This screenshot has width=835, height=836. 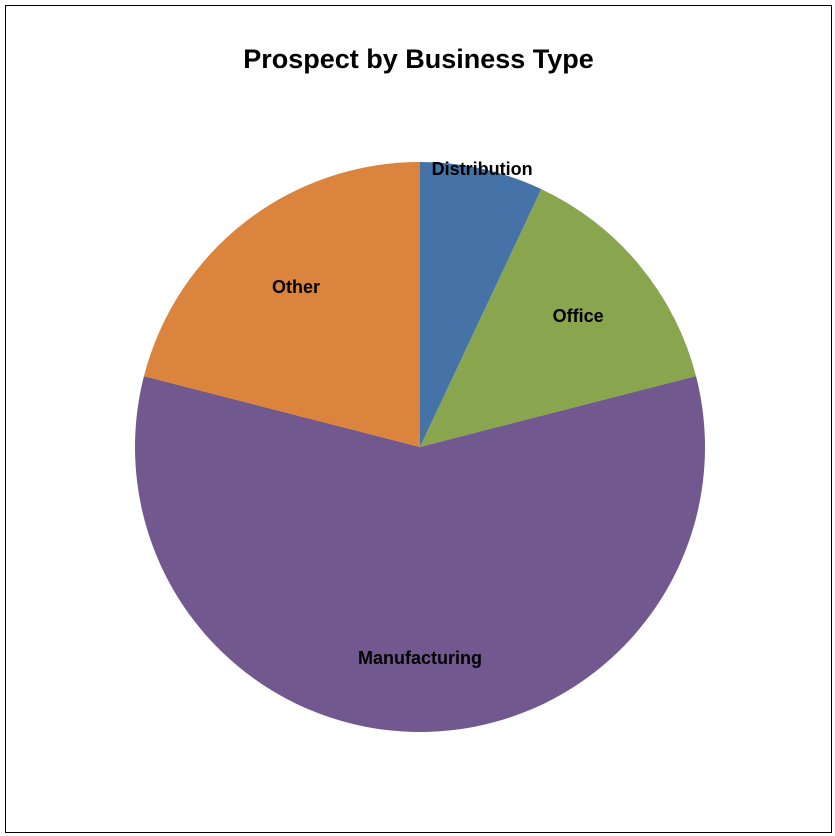 What do you see at coordinates (578, 316) in the screenshot?
I see `slice-label-office: Office` at bounding box center [578, 316].